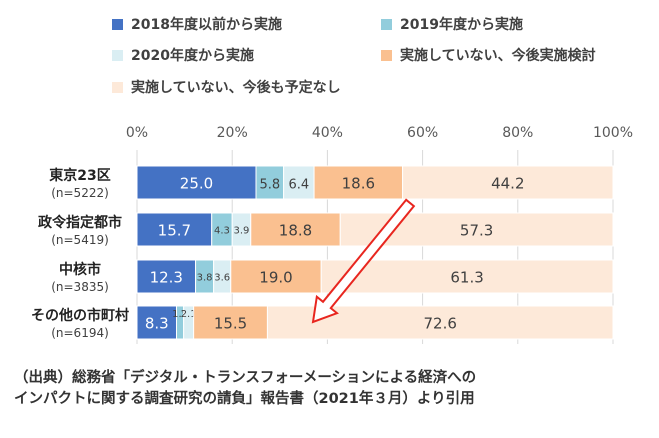 This screenshot has height=438, width=659. I want to click on legend-item-no-plan: 実施していない、今後も予定なし, so click(226, 87).